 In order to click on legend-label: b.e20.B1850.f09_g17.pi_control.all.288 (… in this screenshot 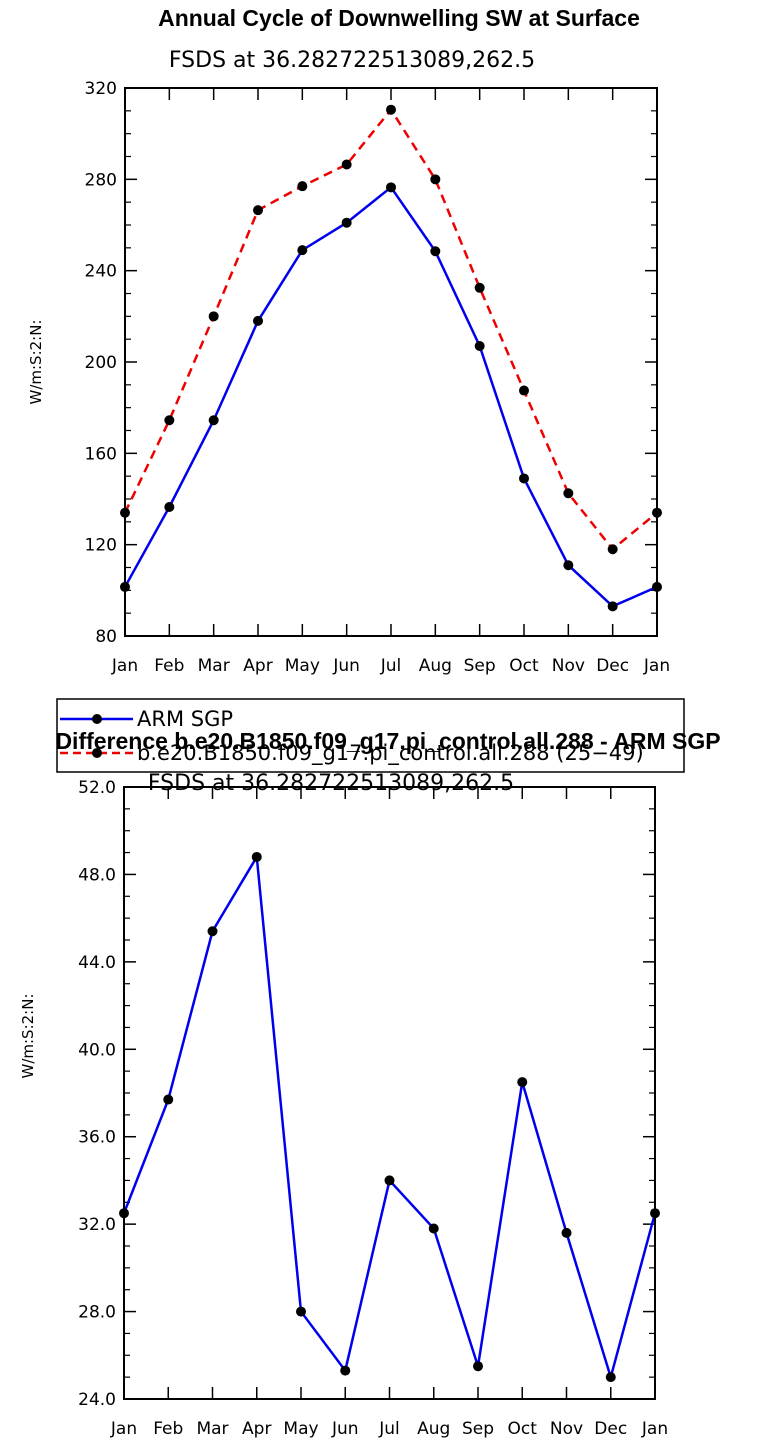, I will do `click(390, 753)`.